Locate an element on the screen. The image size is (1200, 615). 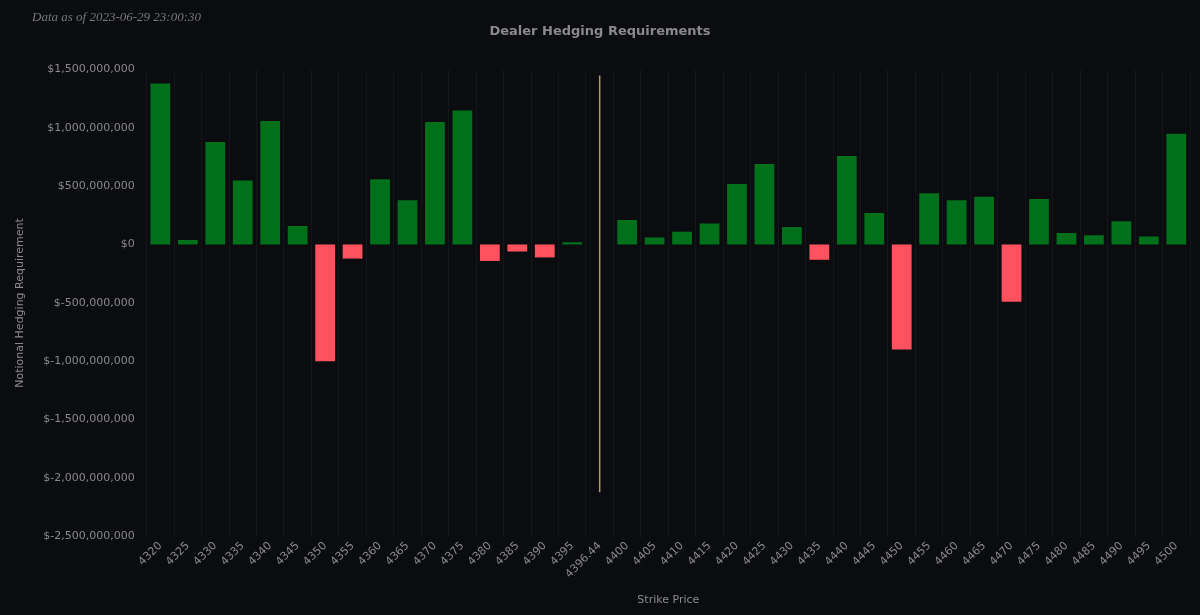
y-tick-label: $500,000,000 is located at coordinates (96, 186).